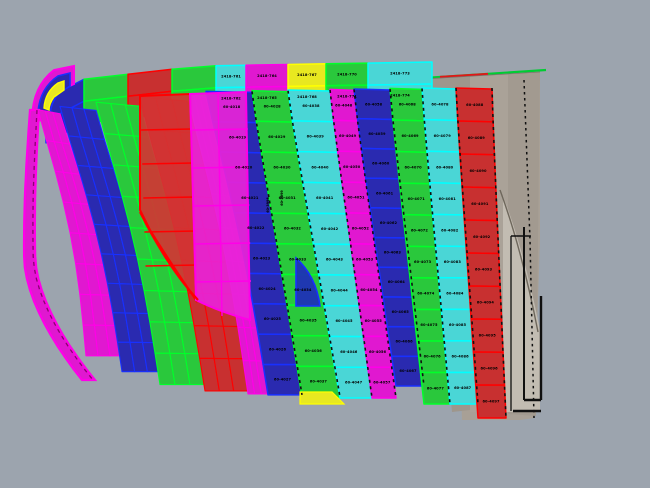 The height and width of the screenshot is (488, 650). Describe the element at coordinates (268, 205) in the screenshot. I see `element-id-label: 60-3998` at that location.